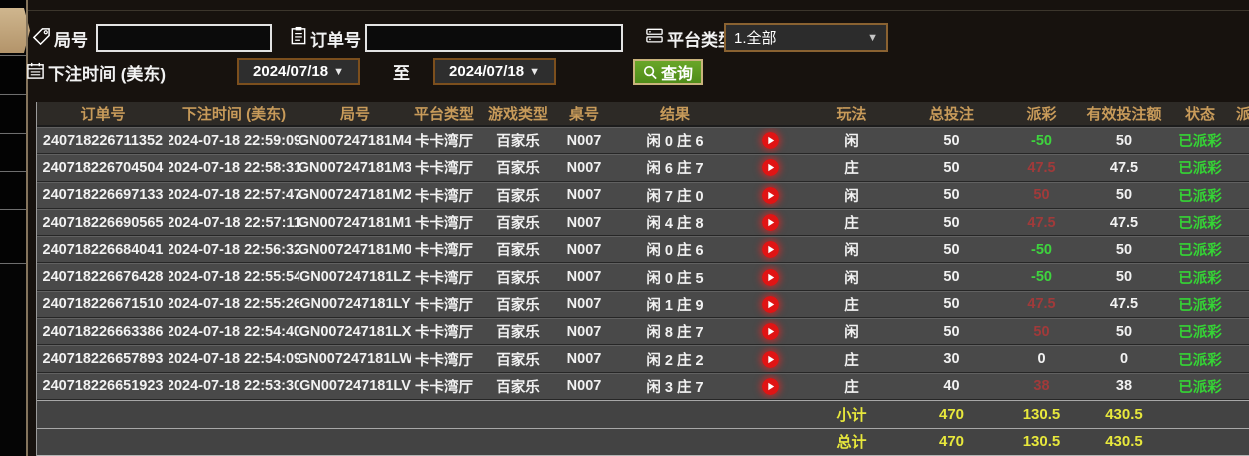 The width and height of the screenshot is (1249, 456). What do you see at coordinates (234, 331) in the screenshot?
I see `bet-time-cell: 2024-07-18 22:54:40` at bounding box center [234, 331].